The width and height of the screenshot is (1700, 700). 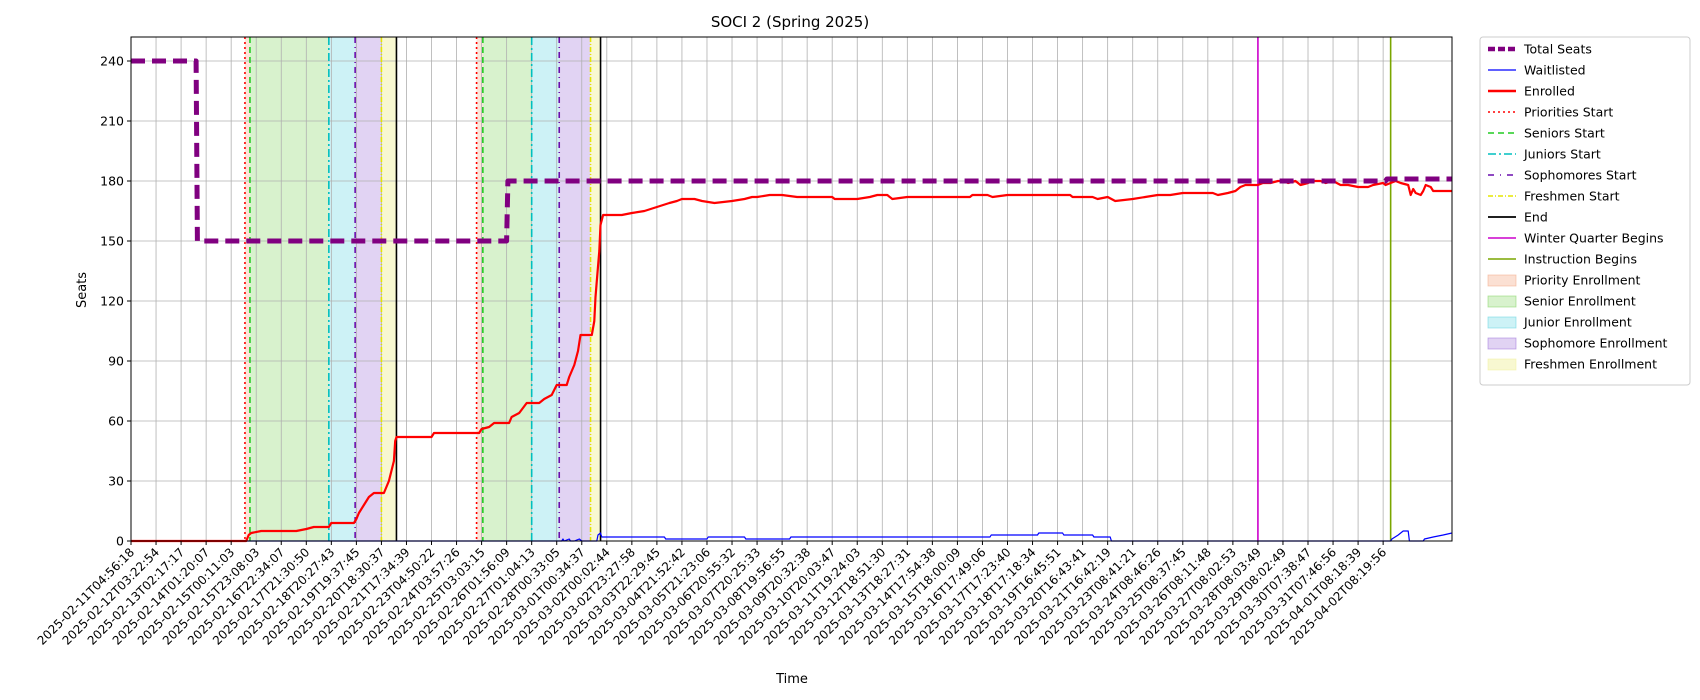 I want to click on legend-label: Freshmen Start, so click(x=1572, y=196).